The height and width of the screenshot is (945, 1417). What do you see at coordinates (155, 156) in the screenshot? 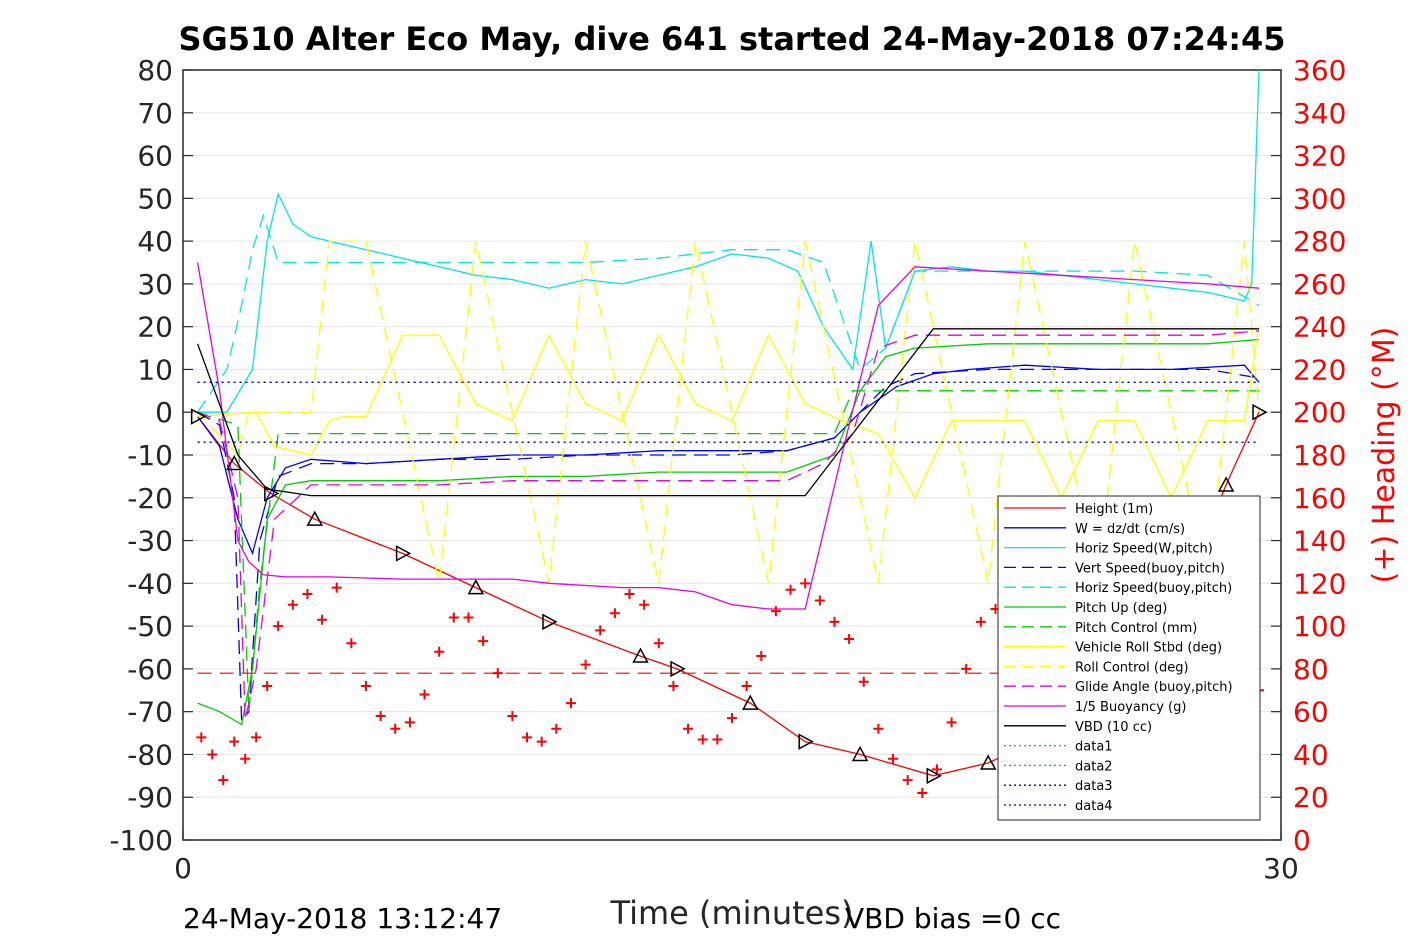
I see `y-tick-label: 60` at bounding box center [155, 156].